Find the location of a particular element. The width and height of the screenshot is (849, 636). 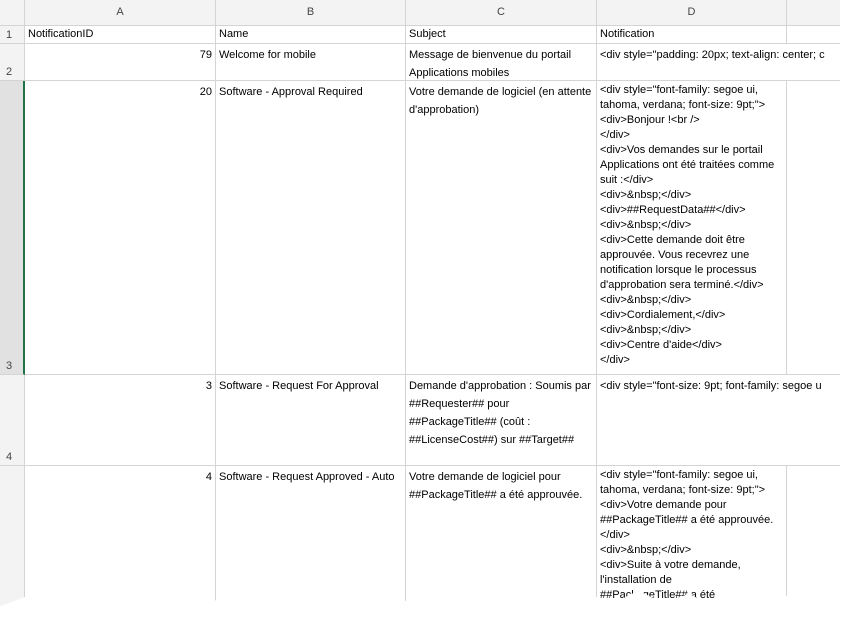

cell: Software - Request For Approval is located at coordinates (311, 420).